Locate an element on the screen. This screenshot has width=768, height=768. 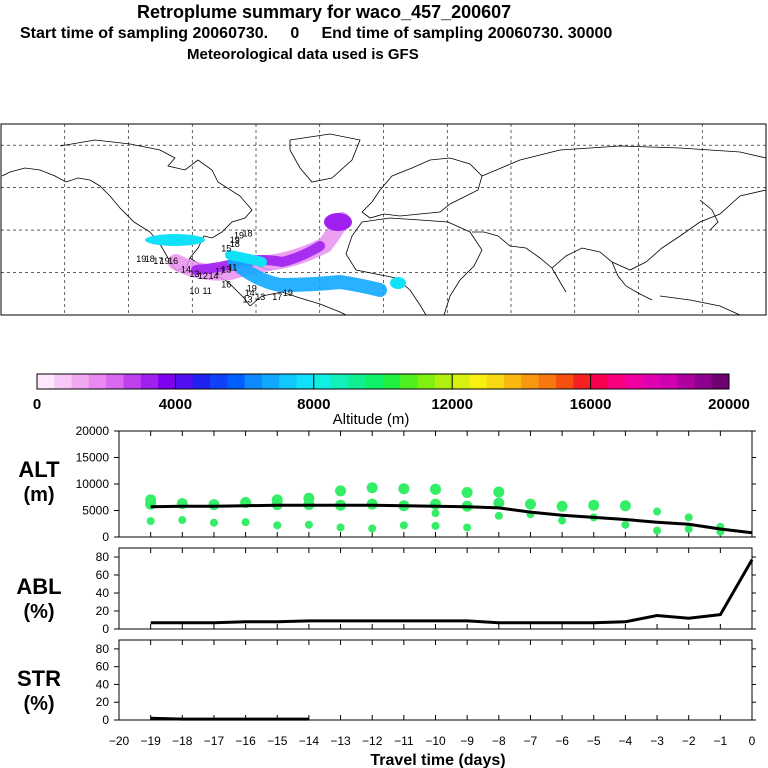
colorbar-label: 16000 is located at coordinates (591, 404).